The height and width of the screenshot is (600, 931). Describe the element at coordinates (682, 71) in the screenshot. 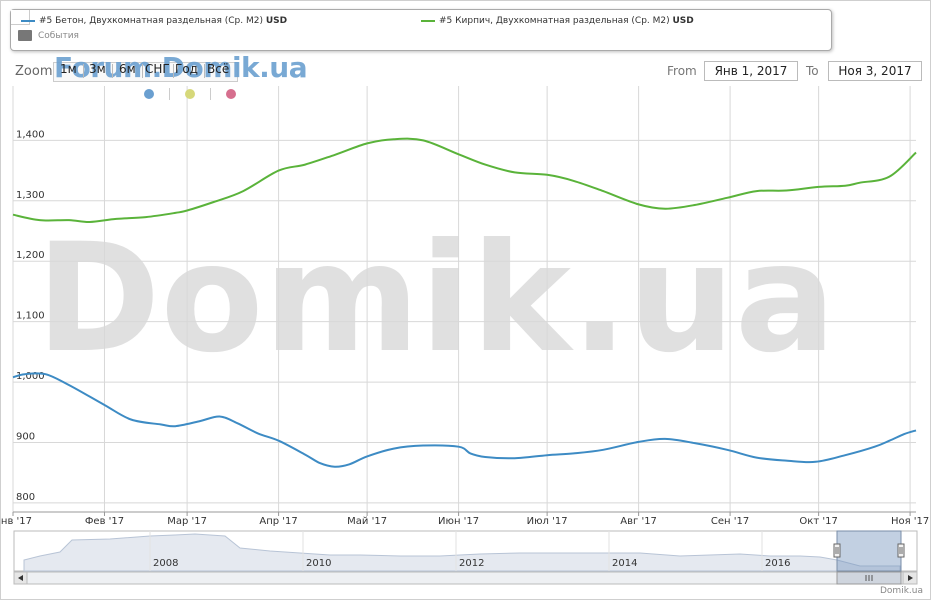

I see `from-label: From` at that location.